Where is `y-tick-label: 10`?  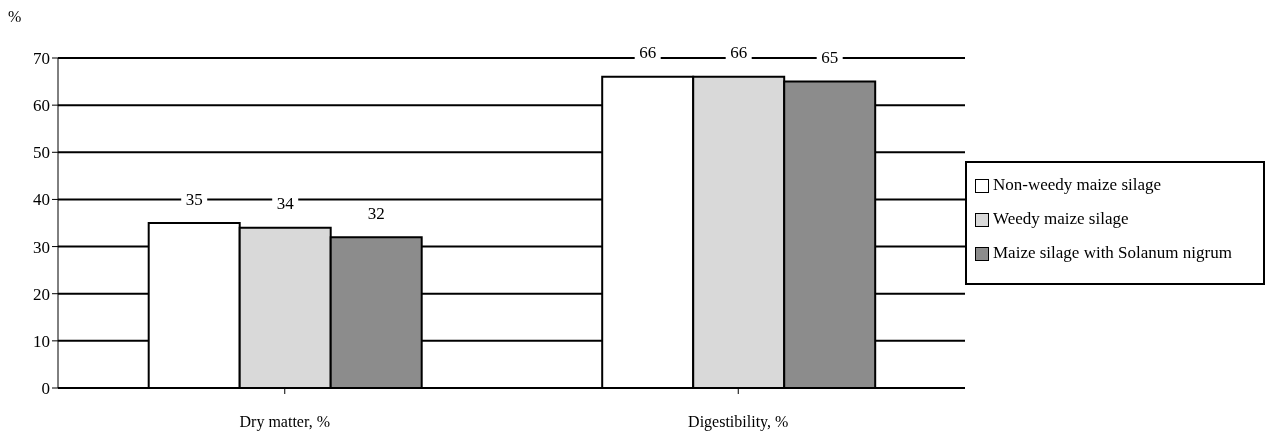
y-tick-label: 10 is located at coordinates (41, 341).